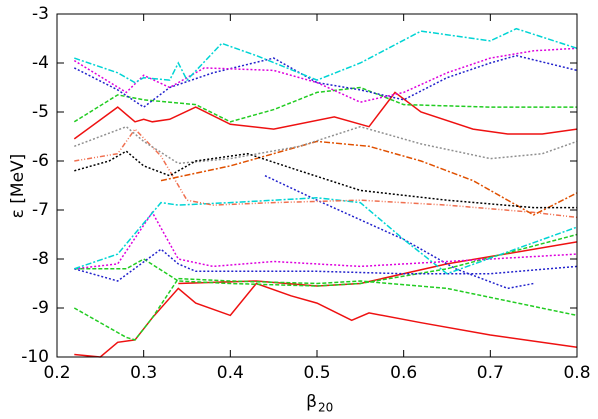  I want to click on y-tick-label: -9, so click(40, 308).